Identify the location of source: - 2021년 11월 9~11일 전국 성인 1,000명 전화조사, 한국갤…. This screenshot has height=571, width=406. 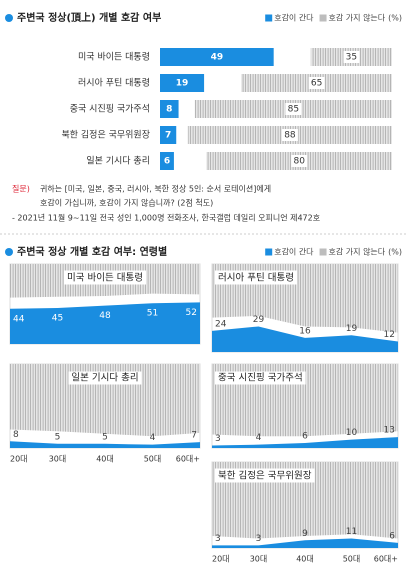
(166, 218).